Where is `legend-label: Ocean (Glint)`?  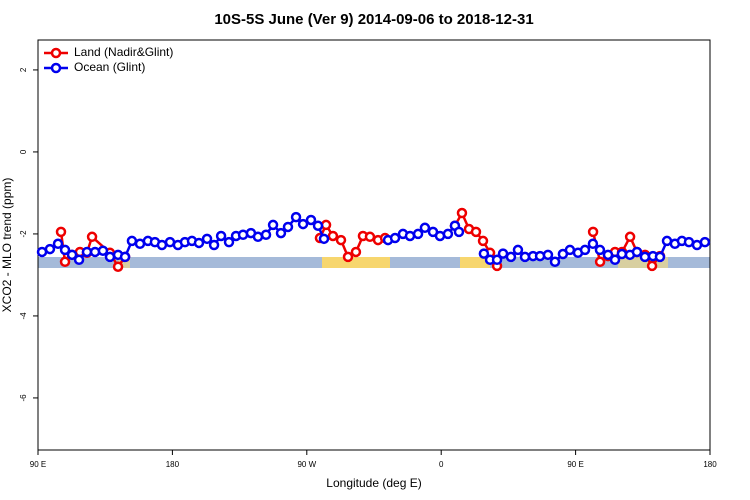 legend-label: Ocean (Glint) is located at coordinates (109, 67).